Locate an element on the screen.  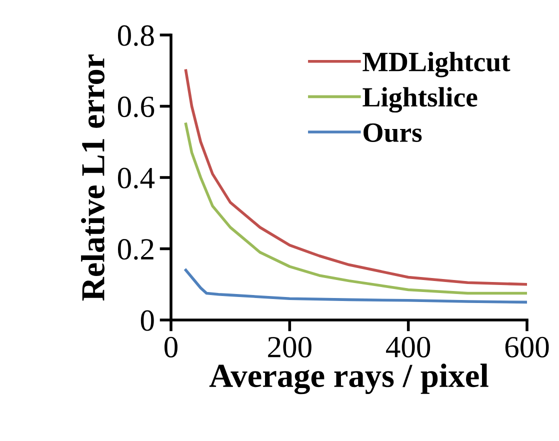
x-tick-label: 600 is located at coordinates (527, 347).